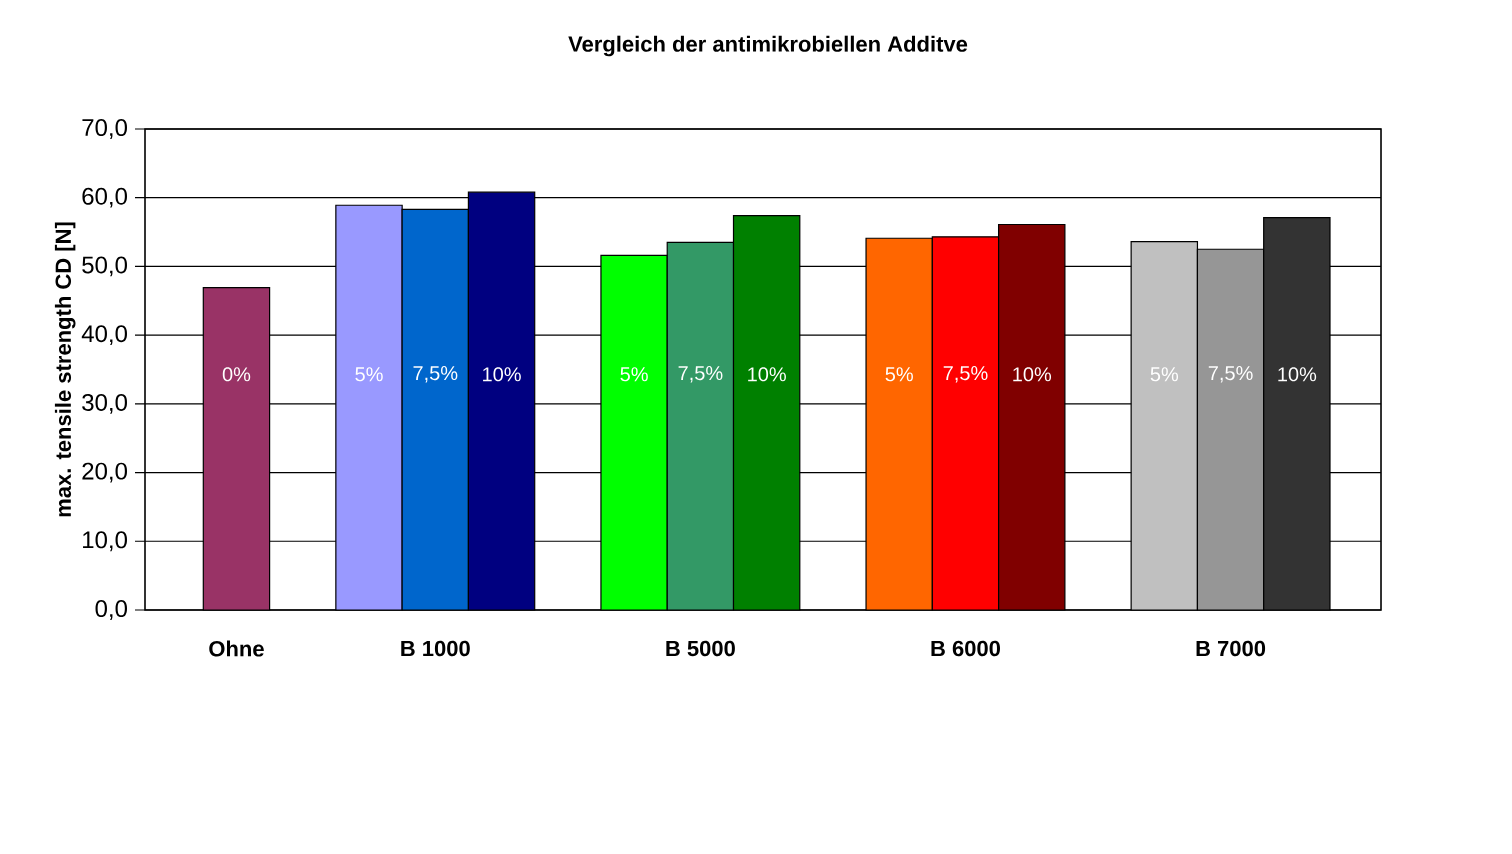 The image size is (1512, 854). What do you see at coordinates (105, 541) in the screenshot?
I see `y-tick-label: 10,0` at bounding box center [105, 541].